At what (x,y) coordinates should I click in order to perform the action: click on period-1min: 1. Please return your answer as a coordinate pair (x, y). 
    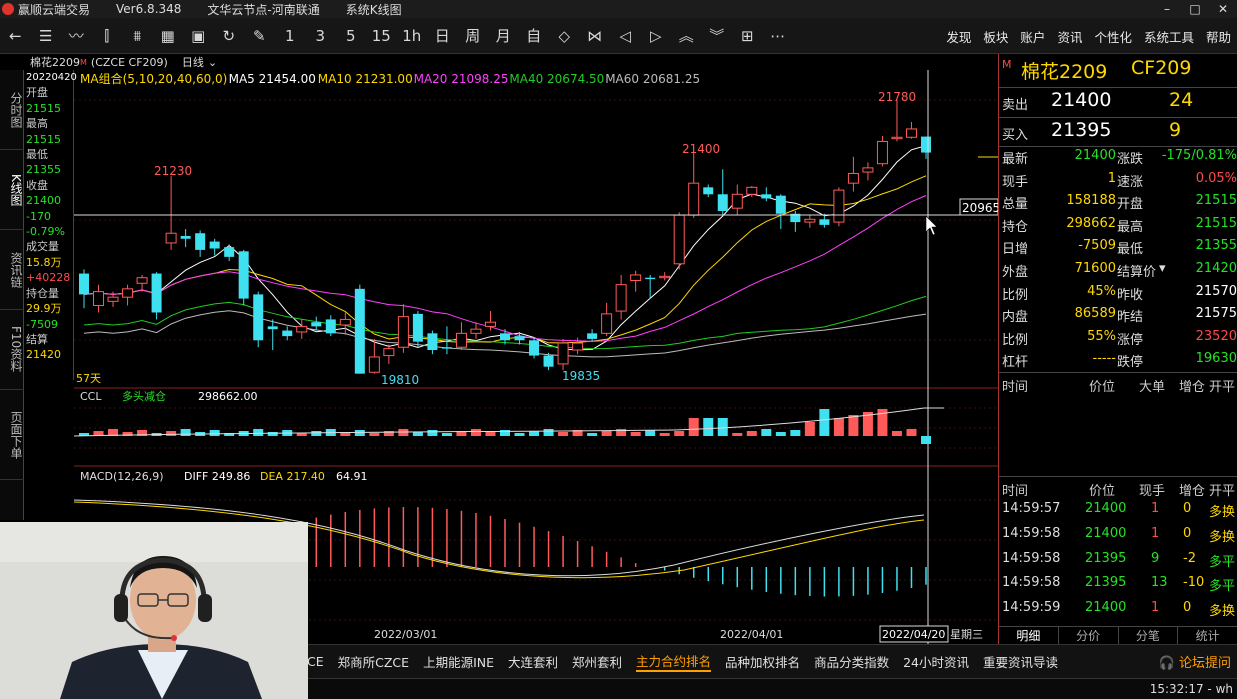
    Looking at the image, I should click on (289, 35).